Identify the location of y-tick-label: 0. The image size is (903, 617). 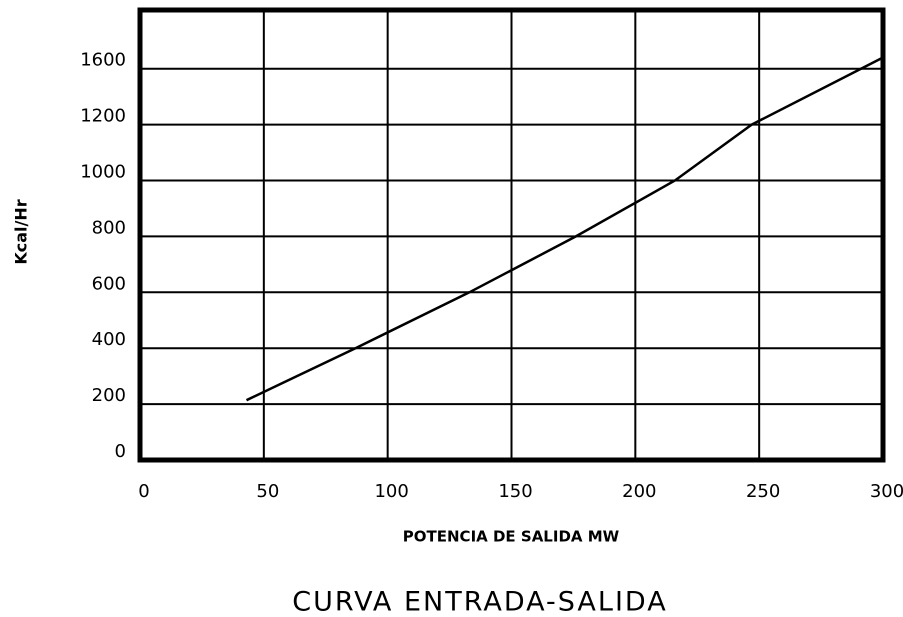
(120, 451).